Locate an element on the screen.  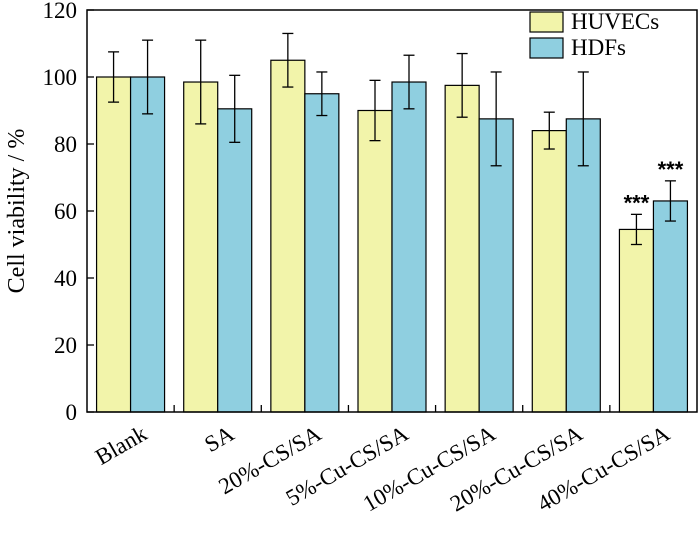
legend-swatch-hdfs is located at coordinates (546, 48).